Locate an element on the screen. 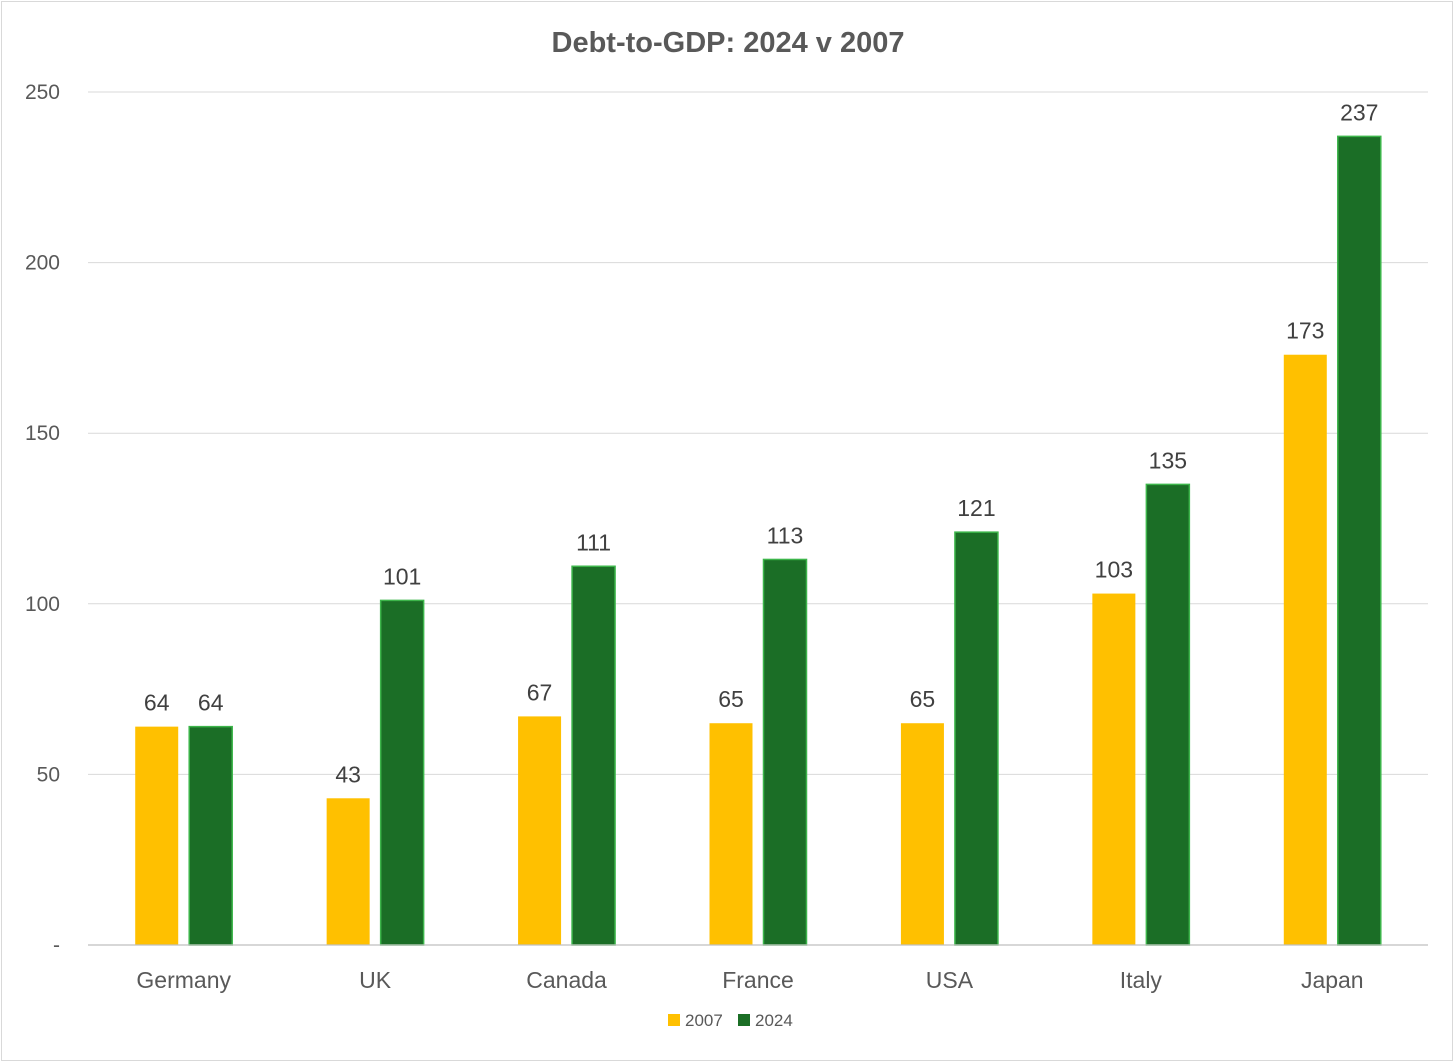  bar-2024-usa is located at coordinates (976, 738).